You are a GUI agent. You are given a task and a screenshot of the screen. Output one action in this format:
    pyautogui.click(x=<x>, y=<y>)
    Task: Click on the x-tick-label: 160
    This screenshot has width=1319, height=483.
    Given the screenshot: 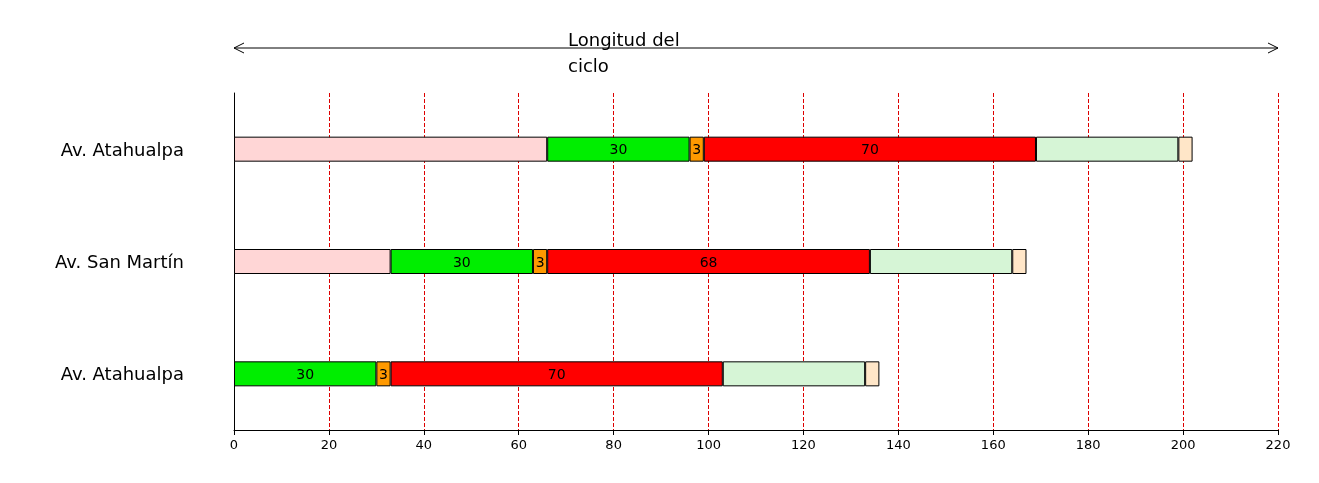 What is the action you would take?
    pyautogui.click(x=993, y=444)
    